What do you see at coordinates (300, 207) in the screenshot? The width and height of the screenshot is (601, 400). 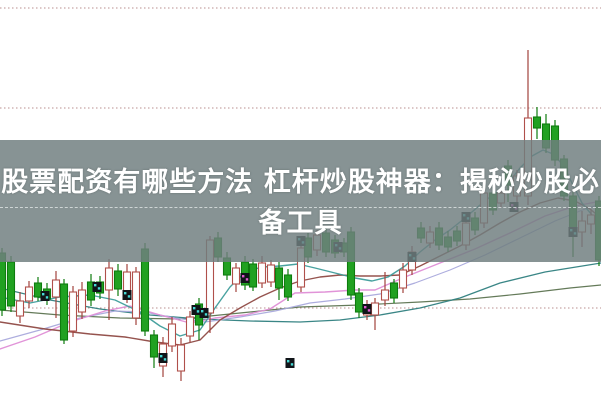 I see `gridline-over-banner` at bounding box center [300, 207].